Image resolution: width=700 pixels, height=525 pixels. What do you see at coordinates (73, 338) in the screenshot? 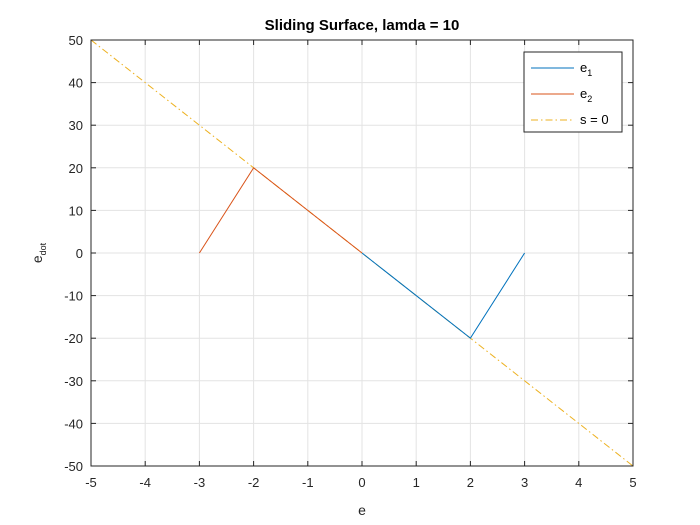
I see `y-tick-label: -20` at bounding box center [73, 338].